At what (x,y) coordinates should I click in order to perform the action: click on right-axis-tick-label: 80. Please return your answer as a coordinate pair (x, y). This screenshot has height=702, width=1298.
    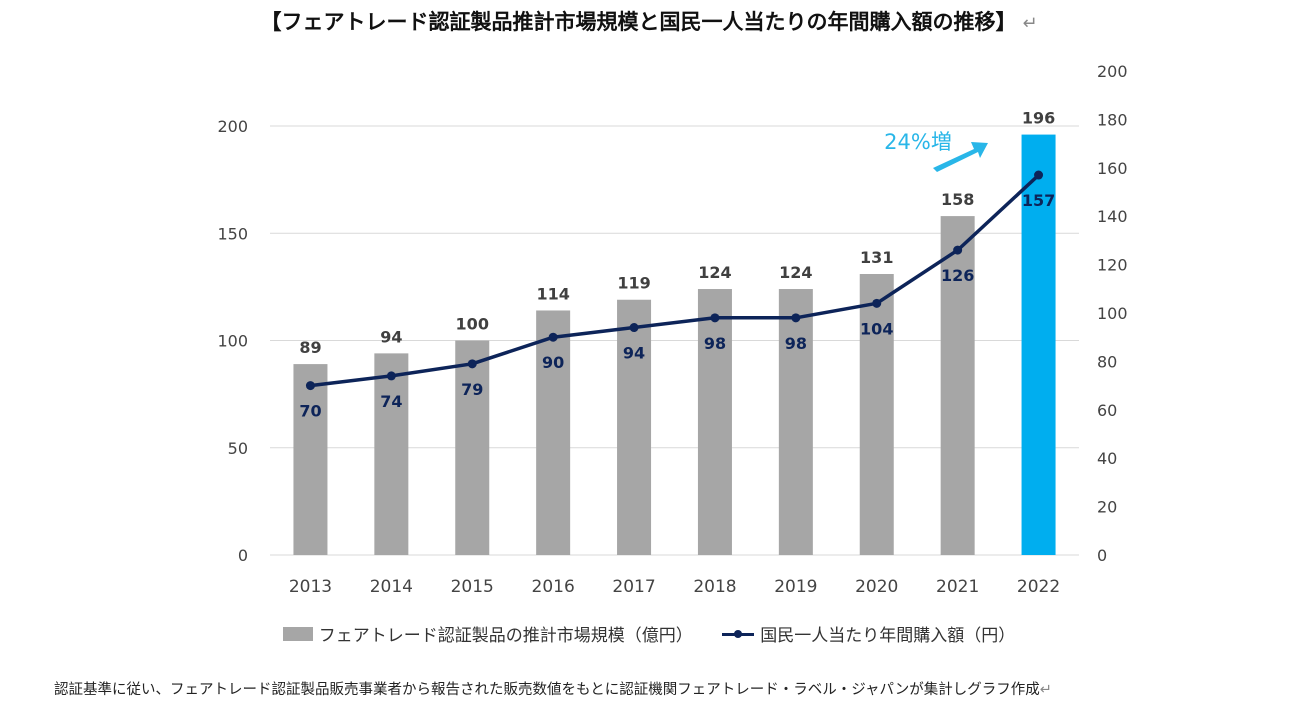
    Looking at the image, I should click on (1107, 361).